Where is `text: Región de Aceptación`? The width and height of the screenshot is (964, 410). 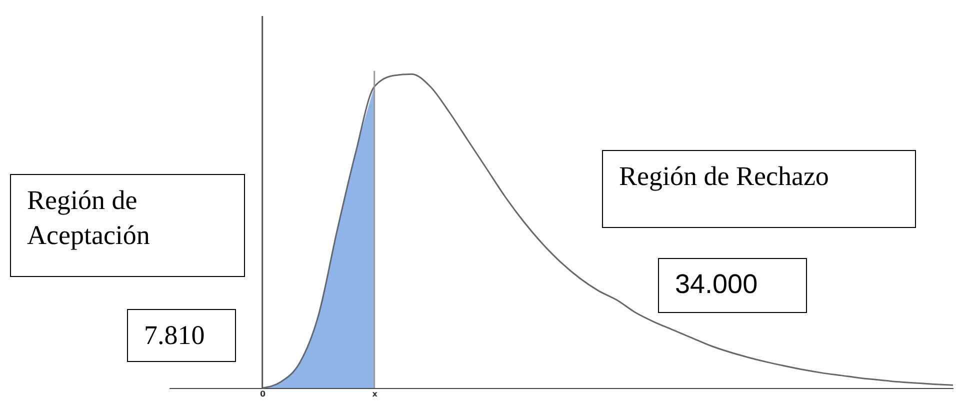 text: Región de Aceptación is located at coordinates (127, 225).